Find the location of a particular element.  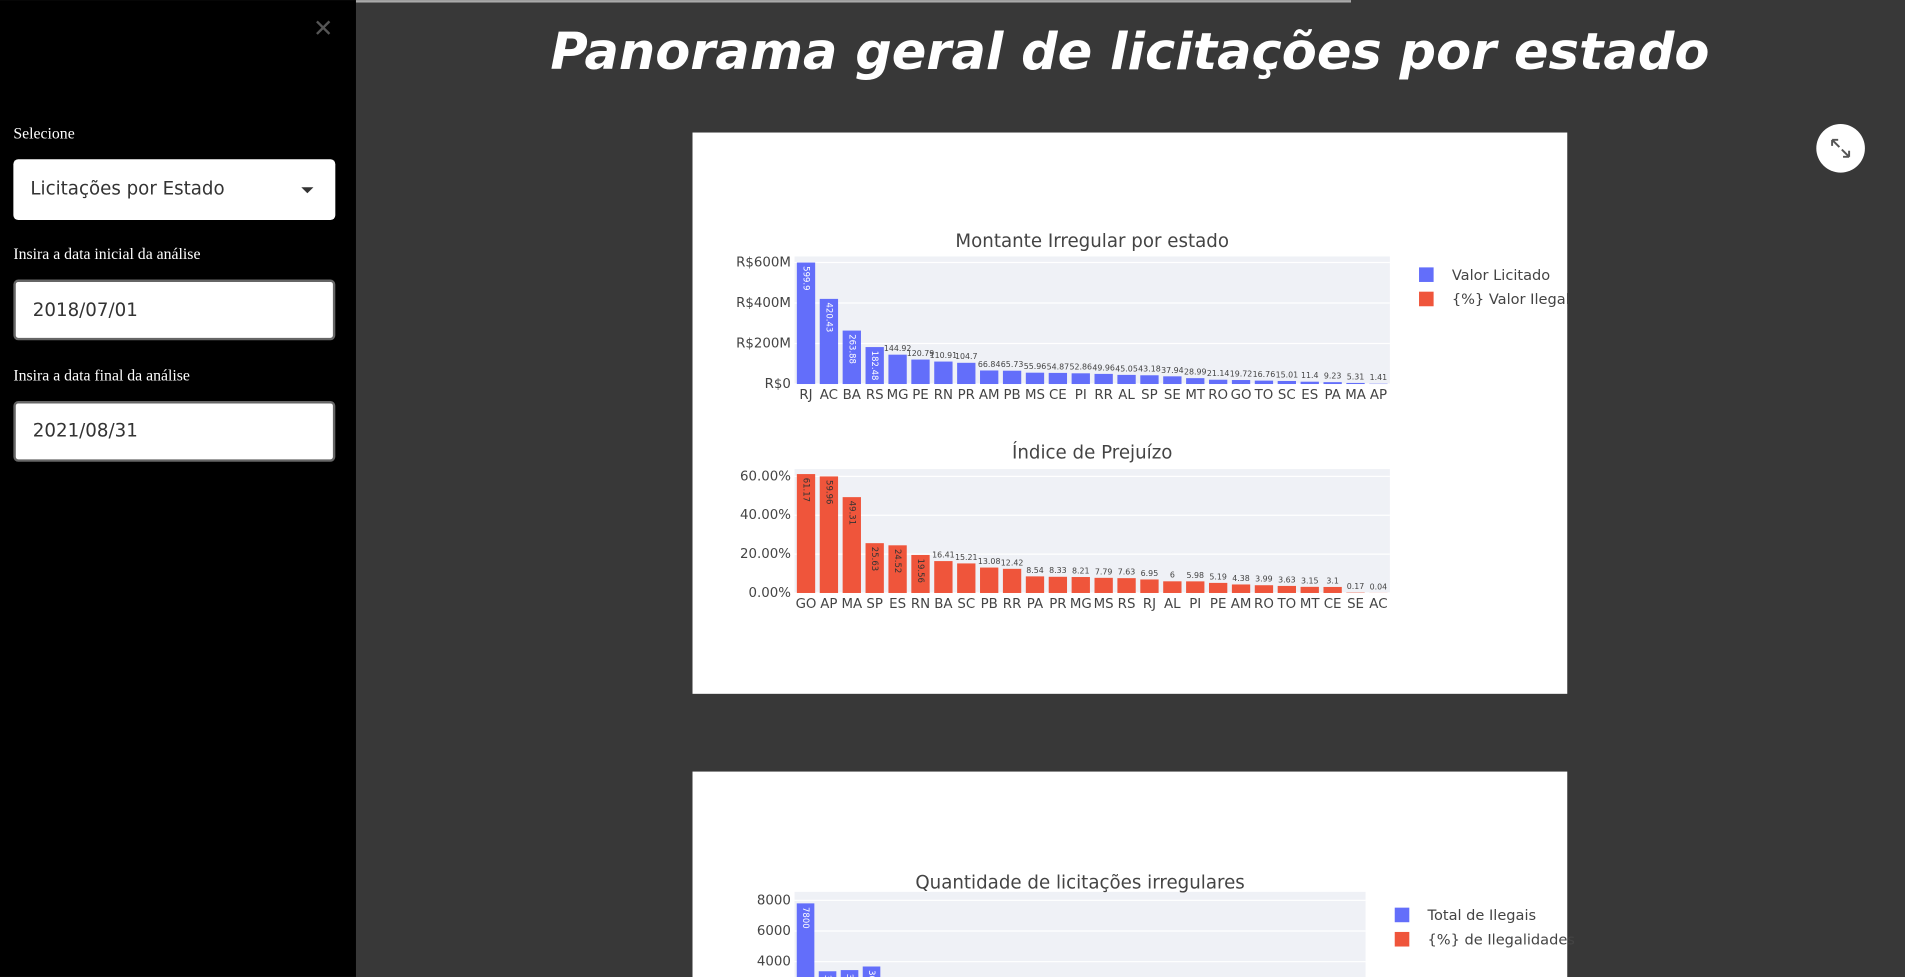

data-label: 120.79 is located at coordinates (921, 353).